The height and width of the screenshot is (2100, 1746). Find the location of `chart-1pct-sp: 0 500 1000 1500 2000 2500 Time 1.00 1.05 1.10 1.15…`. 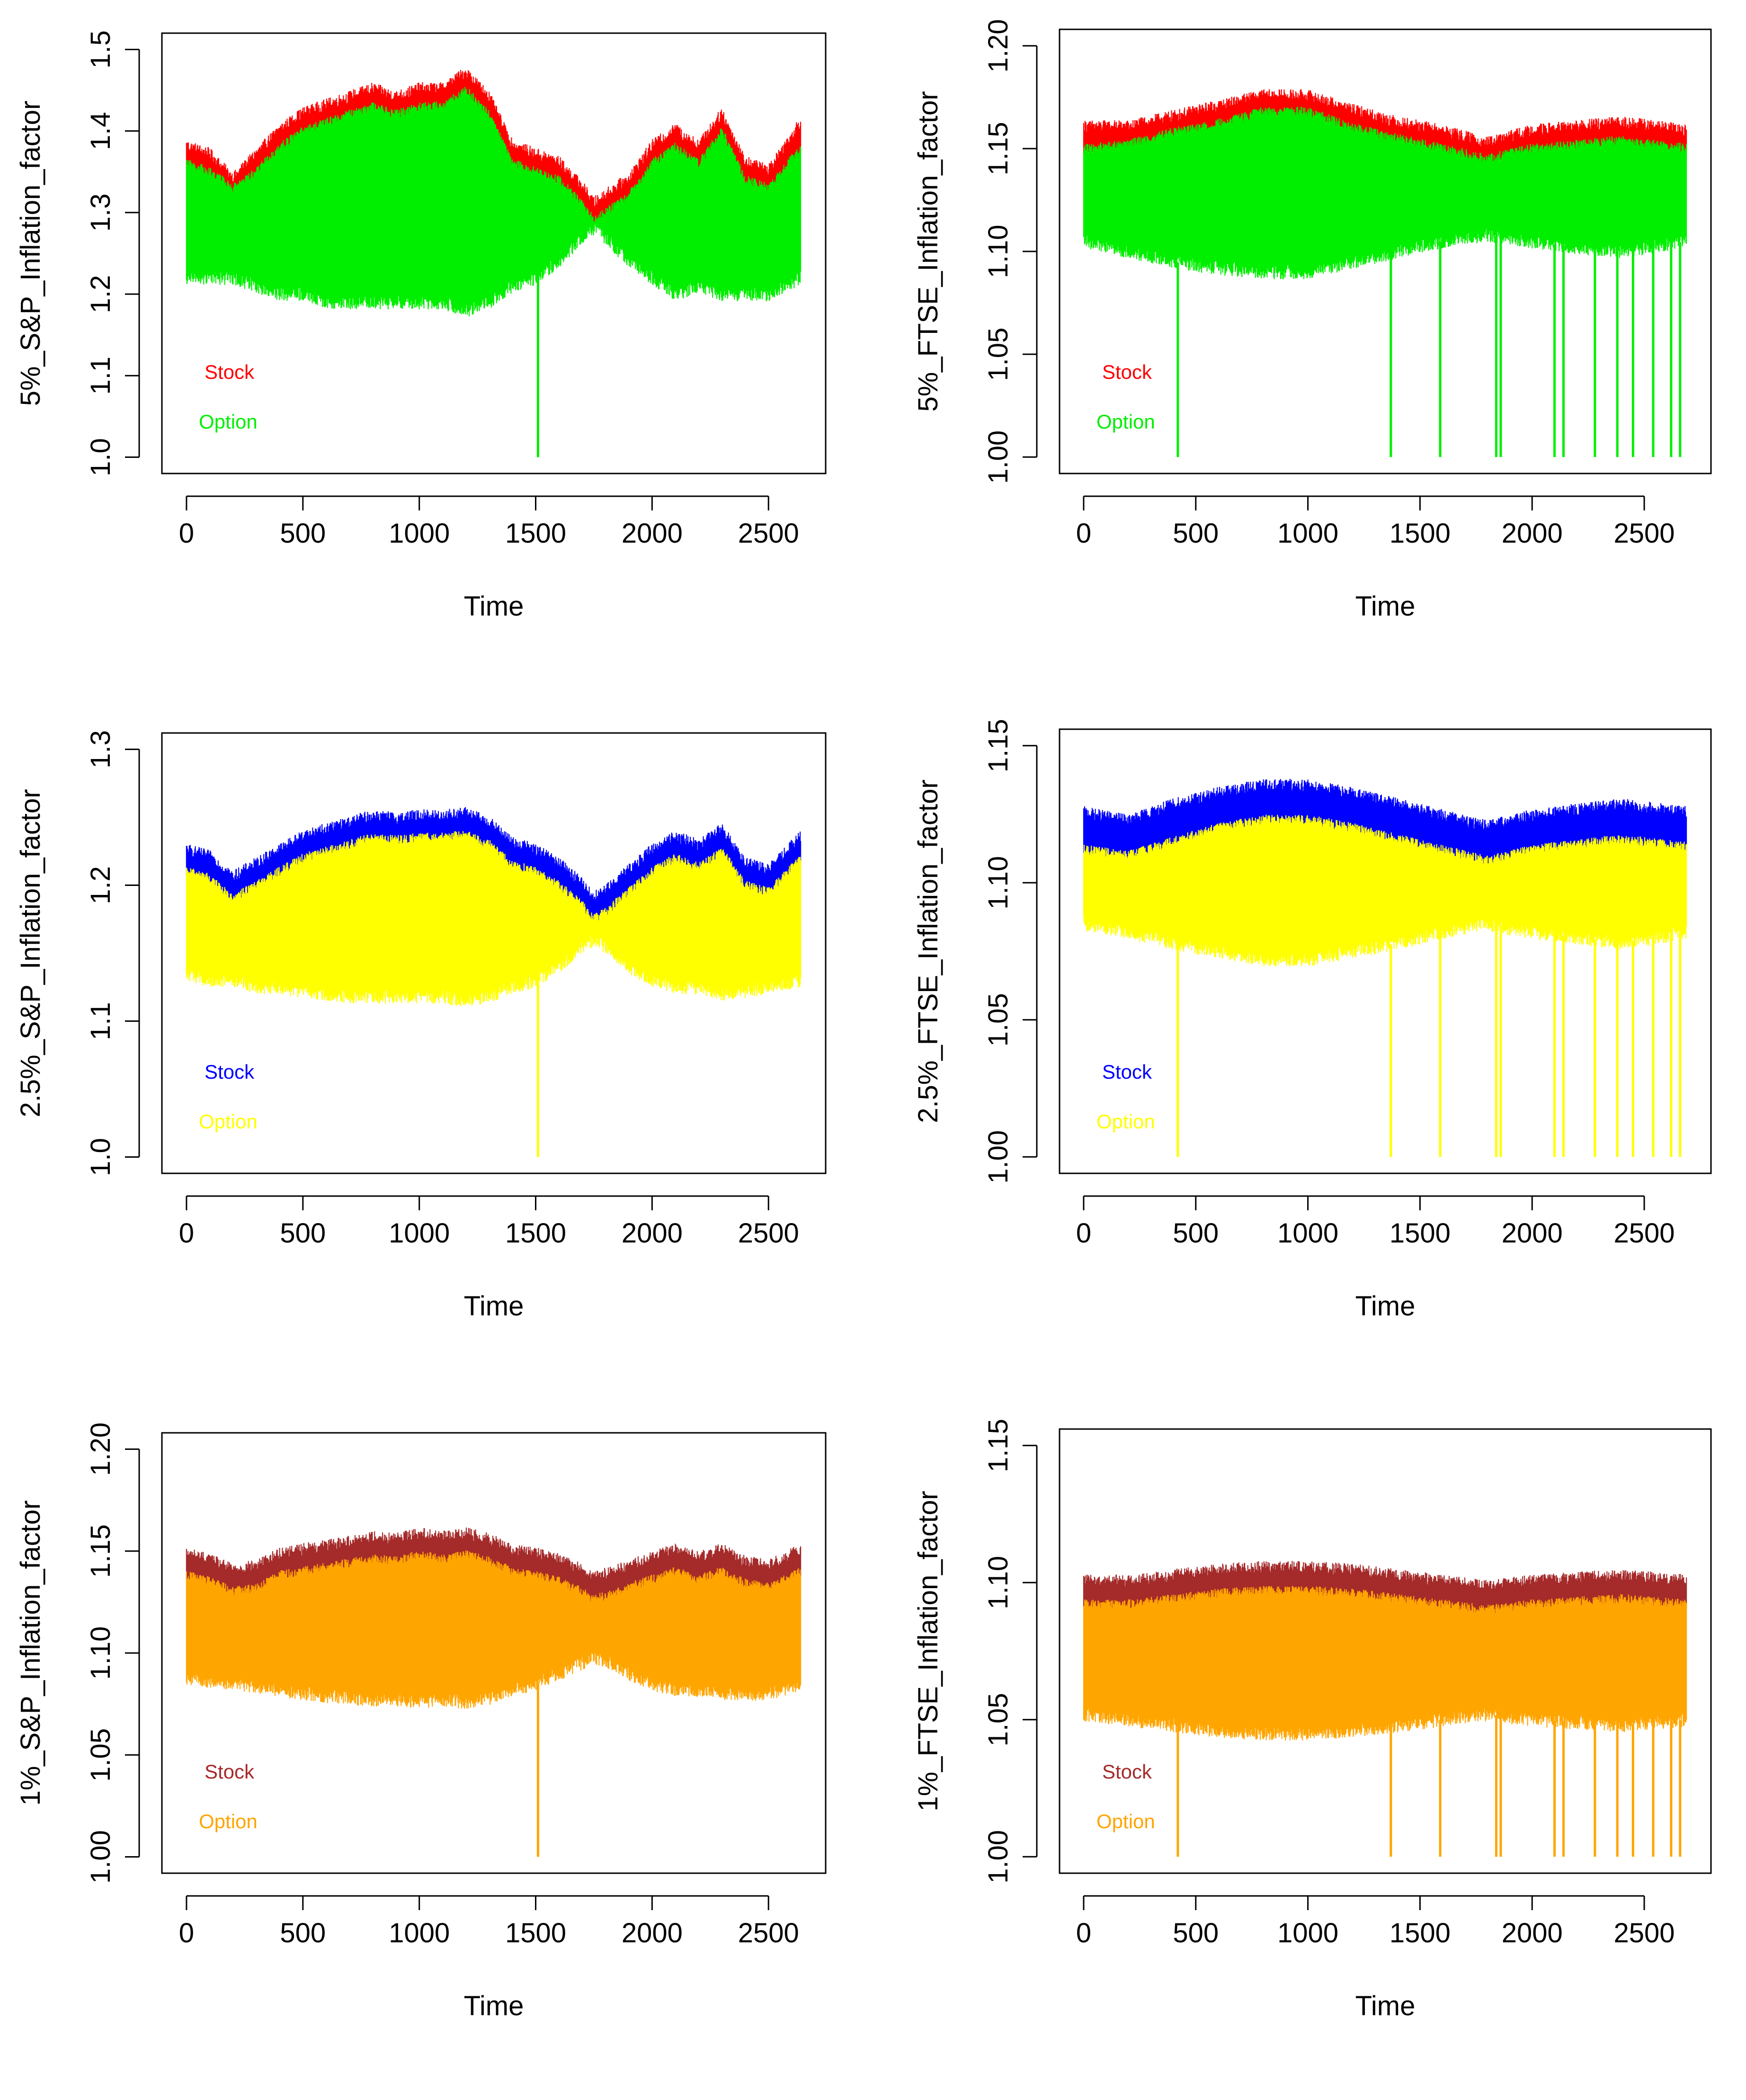

chart-1pct-sp: 0 500 1000 1500 2000 2500 Time 1.00 1.05 1.10 1.15… is located at coordinates (421, 1722).